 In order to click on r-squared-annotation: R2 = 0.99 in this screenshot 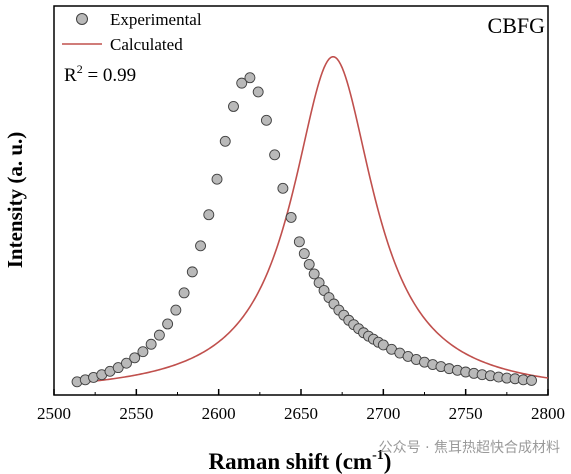, I will do `click(100, 74)`.